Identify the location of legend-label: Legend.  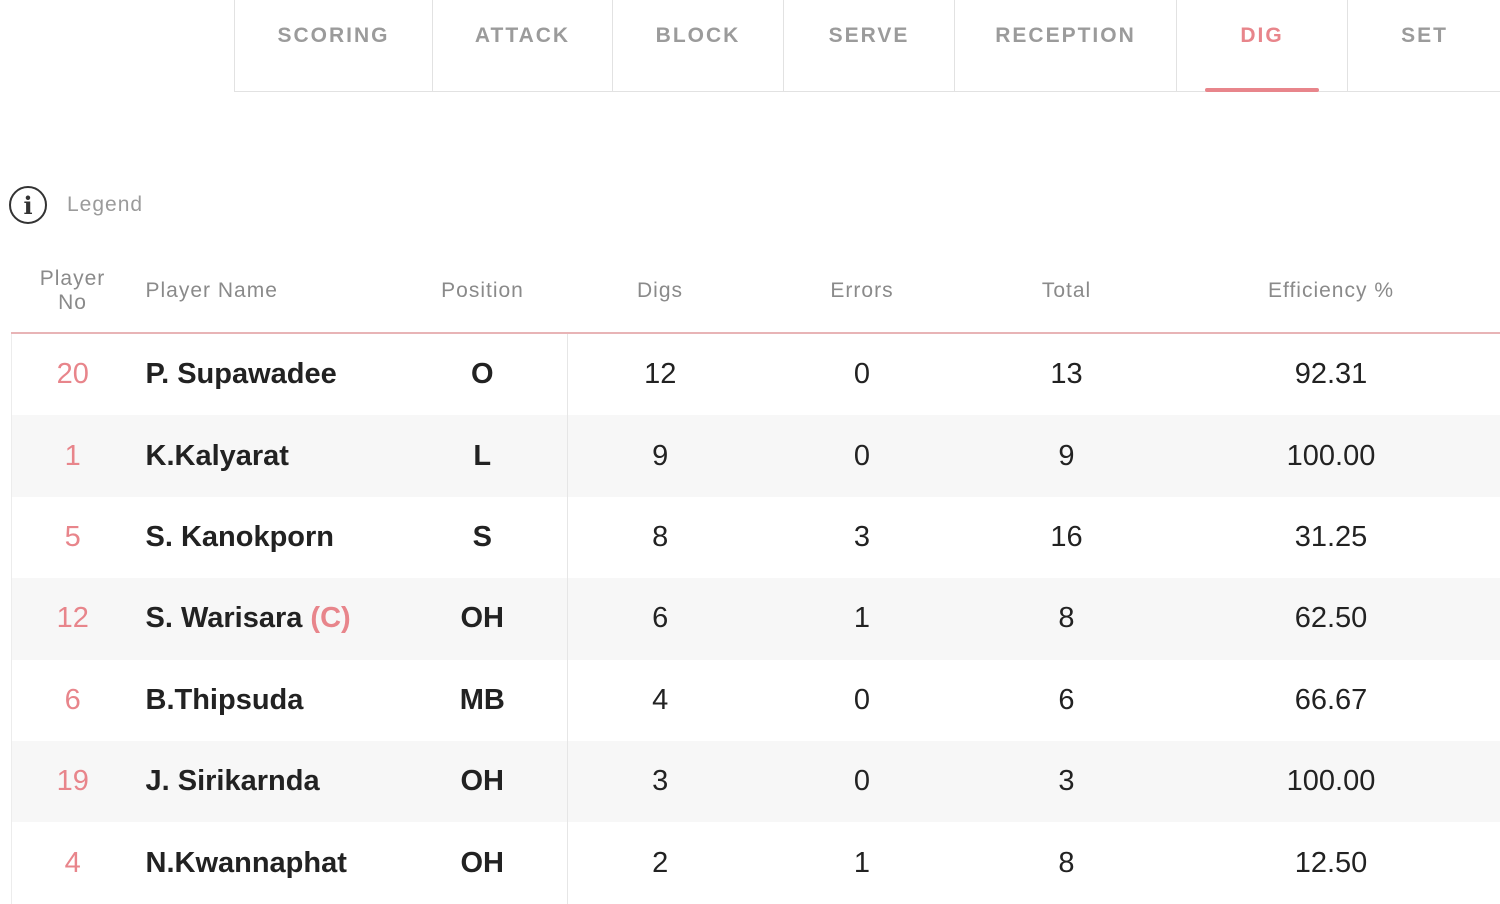
(105, 205).